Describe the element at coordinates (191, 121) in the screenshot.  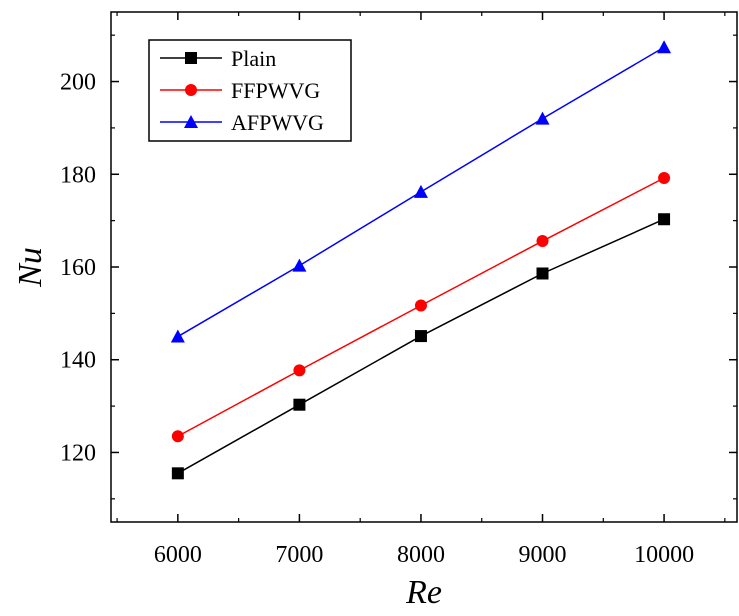
I see `legend-marker-afpwvg` at that location.